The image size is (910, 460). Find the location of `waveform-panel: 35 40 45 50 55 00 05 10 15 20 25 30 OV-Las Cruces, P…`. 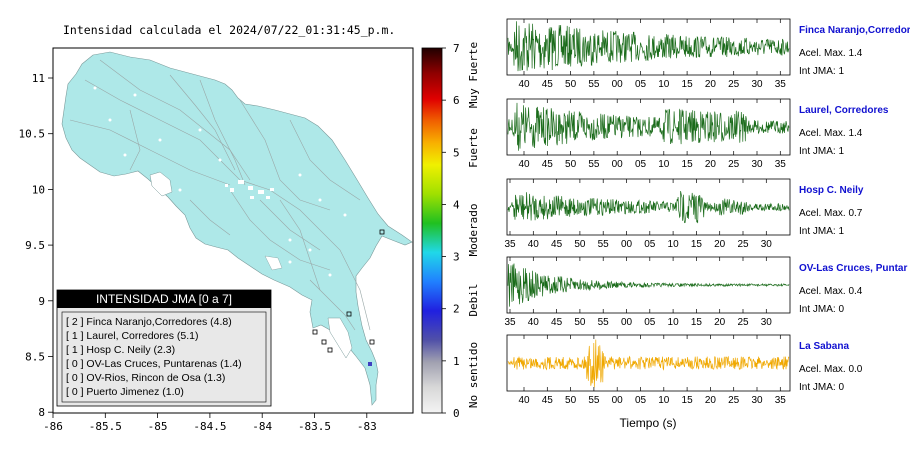

waveform-panel: 35 40 45 50 55 00 05 10 15 20 25 30 OV-Las Cruces, P… is located at coordinates (705, 292).